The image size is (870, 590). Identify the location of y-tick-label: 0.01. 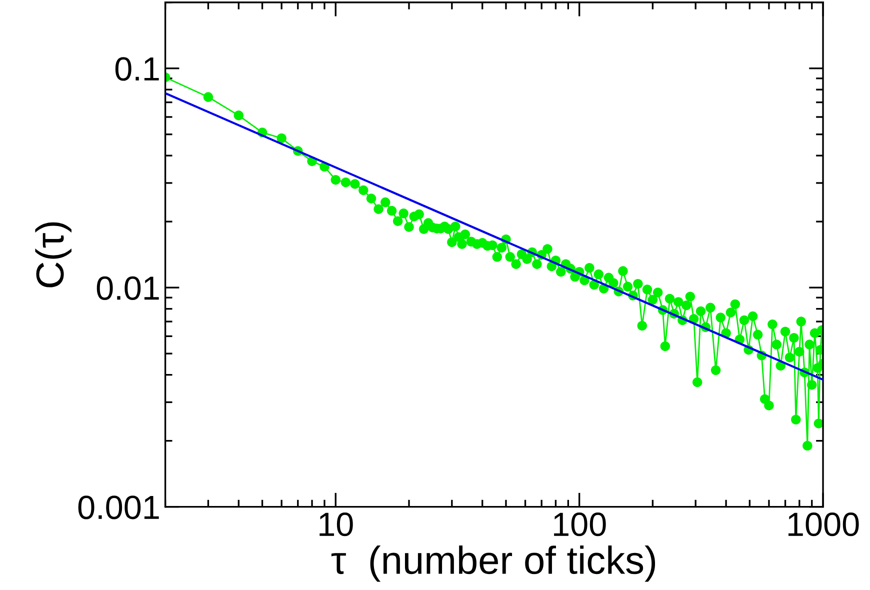
(127, 288).